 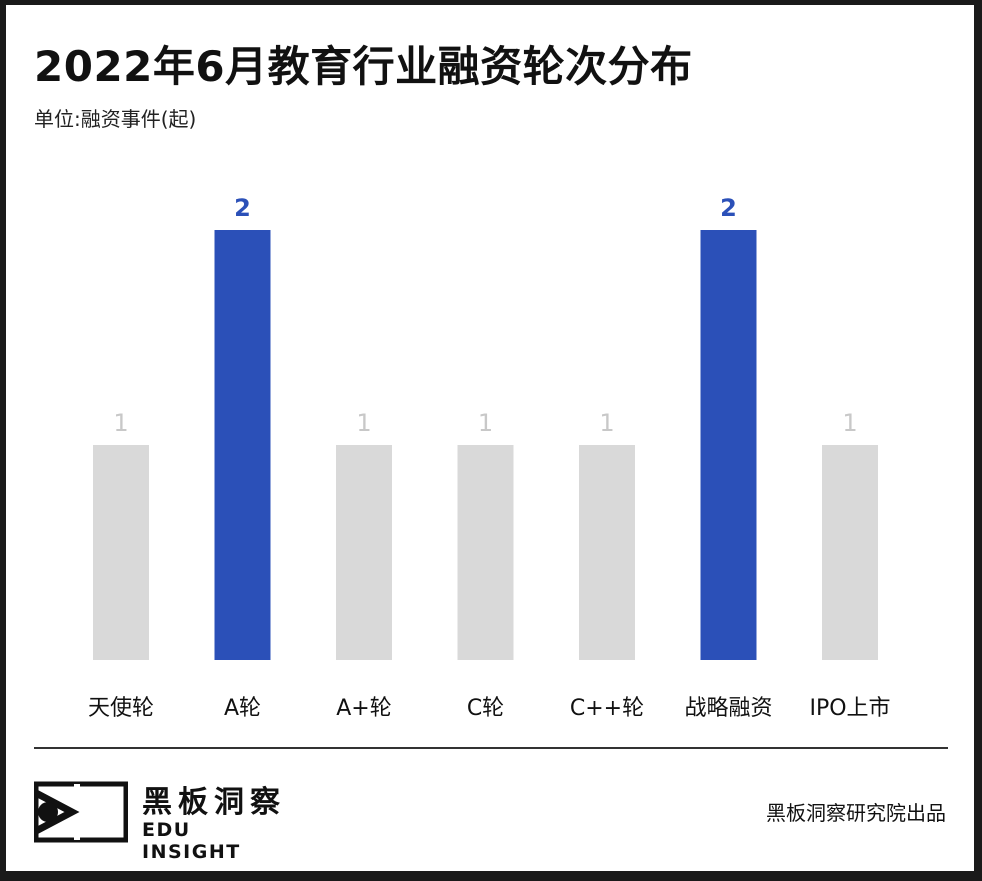 What do you see at coordinates (491, 748) in the screenshot?
I see `footer-divider` at bounding box center [491, 748].